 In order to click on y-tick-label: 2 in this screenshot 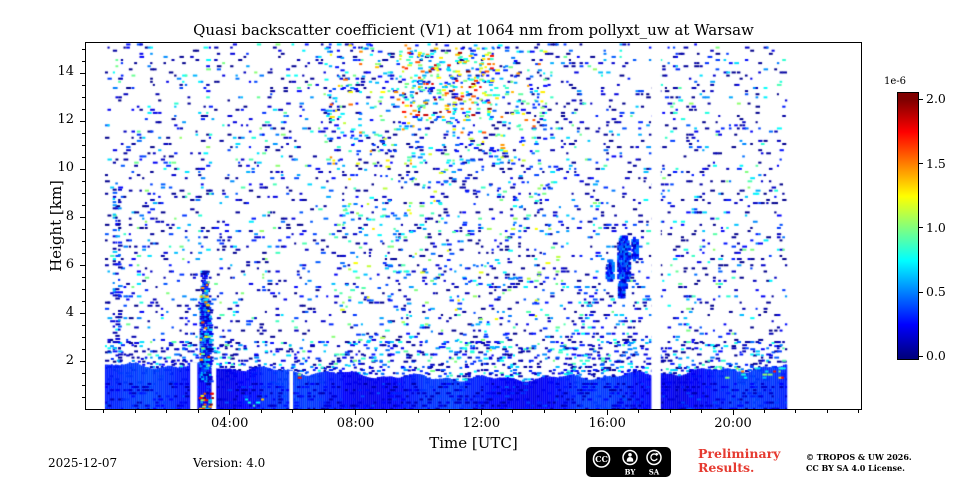, I will do `click(69, 360)`.